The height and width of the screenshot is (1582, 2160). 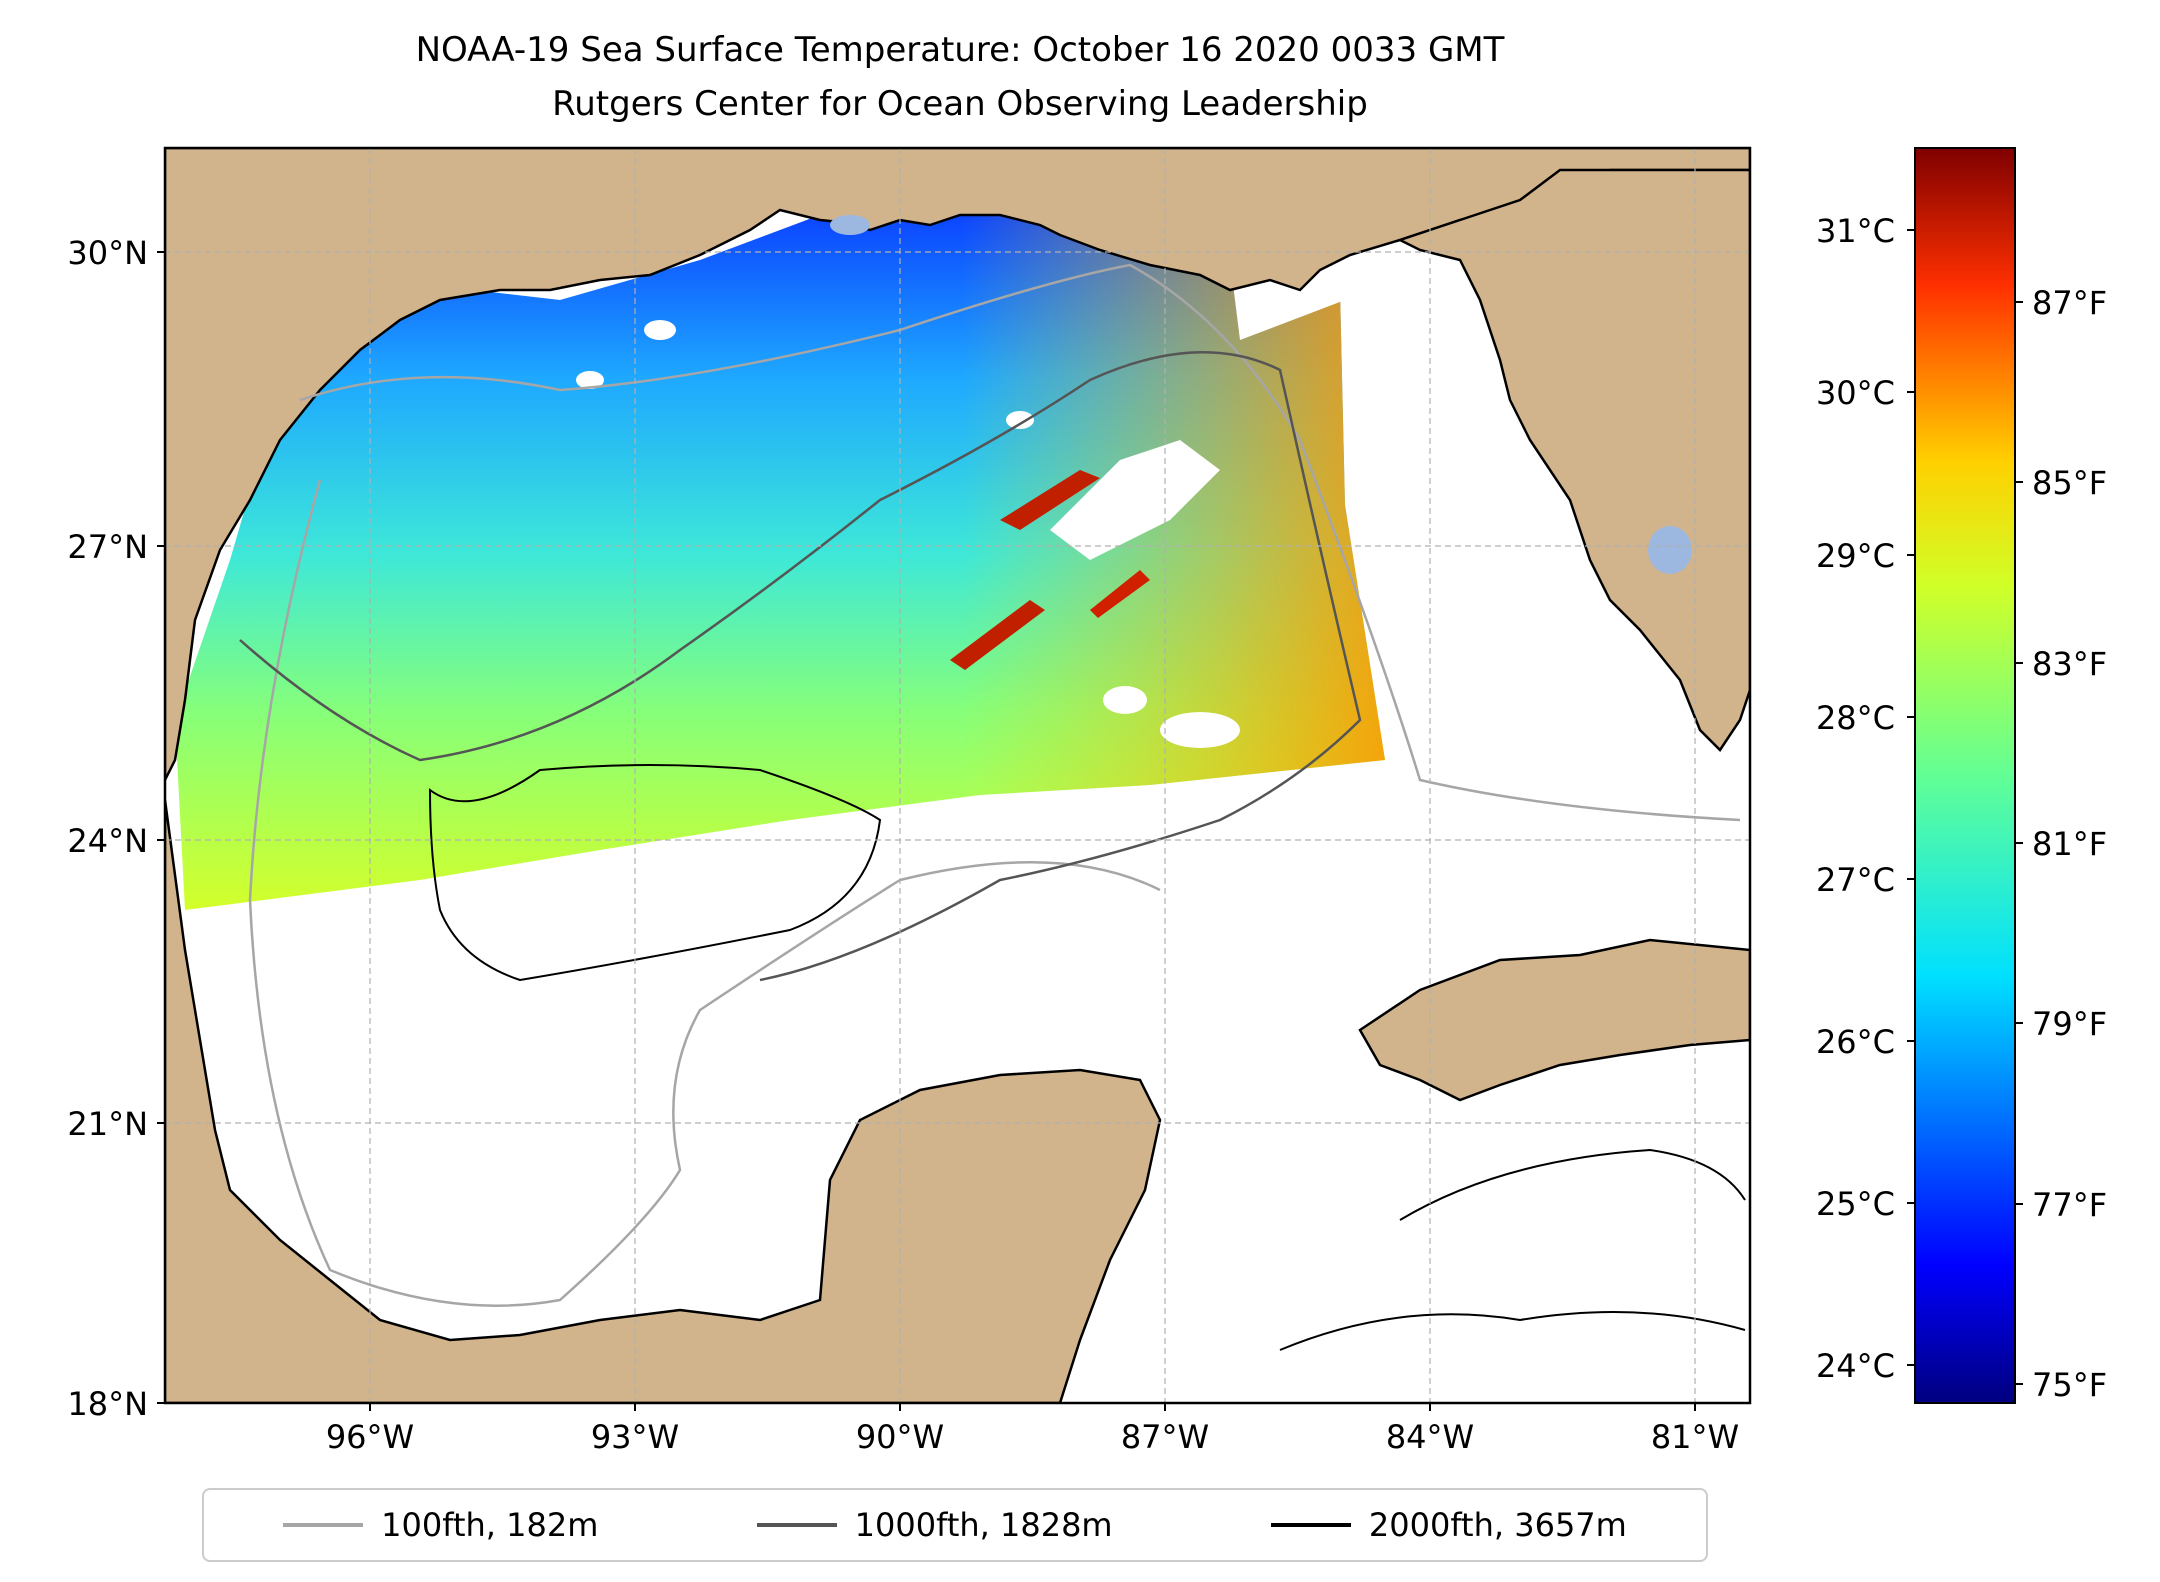 What do you see at coordinates (1497, 1525) in the screenshot?
I see `legend-label-2000fth: 2000fth, 3657m` at bounding box center [1497, 1525].